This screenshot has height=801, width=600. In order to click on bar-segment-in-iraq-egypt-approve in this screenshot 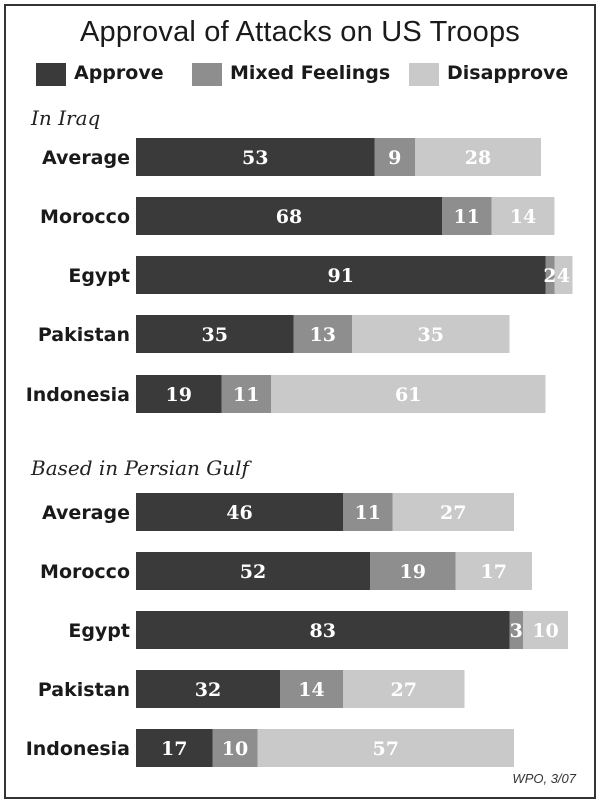, I will do `click(341, 275)`.